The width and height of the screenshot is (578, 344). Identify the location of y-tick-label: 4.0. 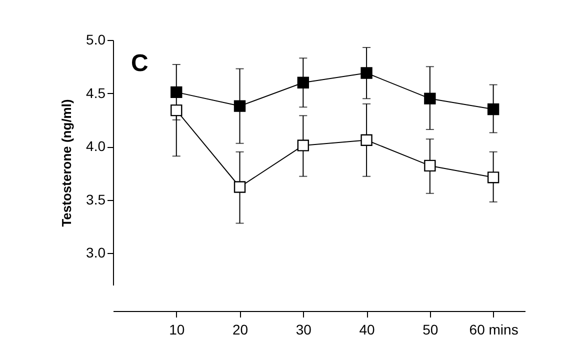
(96, 146).